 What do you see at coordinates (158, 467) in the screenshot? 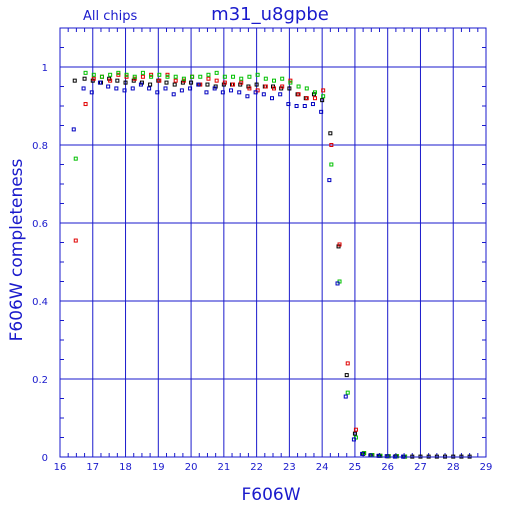
I see `x-tick-label: 19` at bounding box center [158, 467].